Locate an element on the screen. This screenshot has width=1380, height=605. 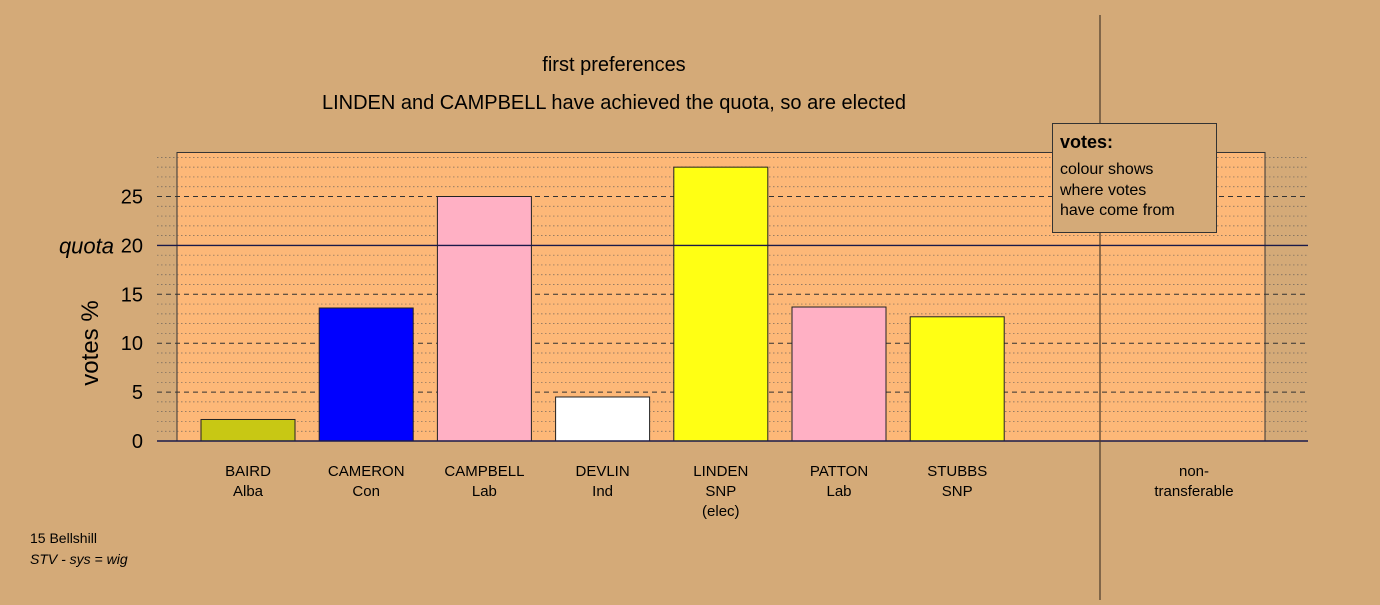
legend-line-2: where votes is located at coordinates (1103, 190).